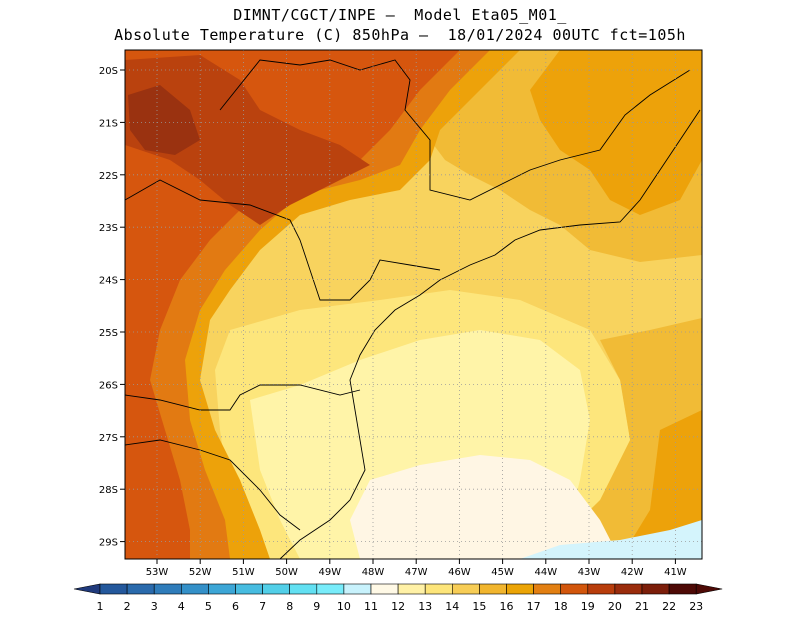 Image resolution: width=800 pixels, height=618 pixels. I want to click on colorbar-label: 17, so click(534, 606).